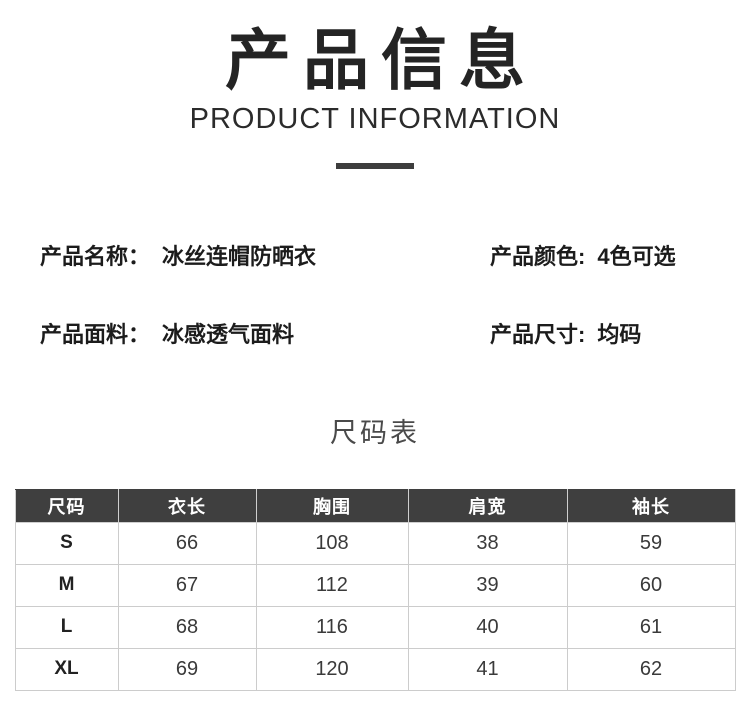  I want to click on info-item-product-color: 产品颜色: 4色可选, so click(610, 255).